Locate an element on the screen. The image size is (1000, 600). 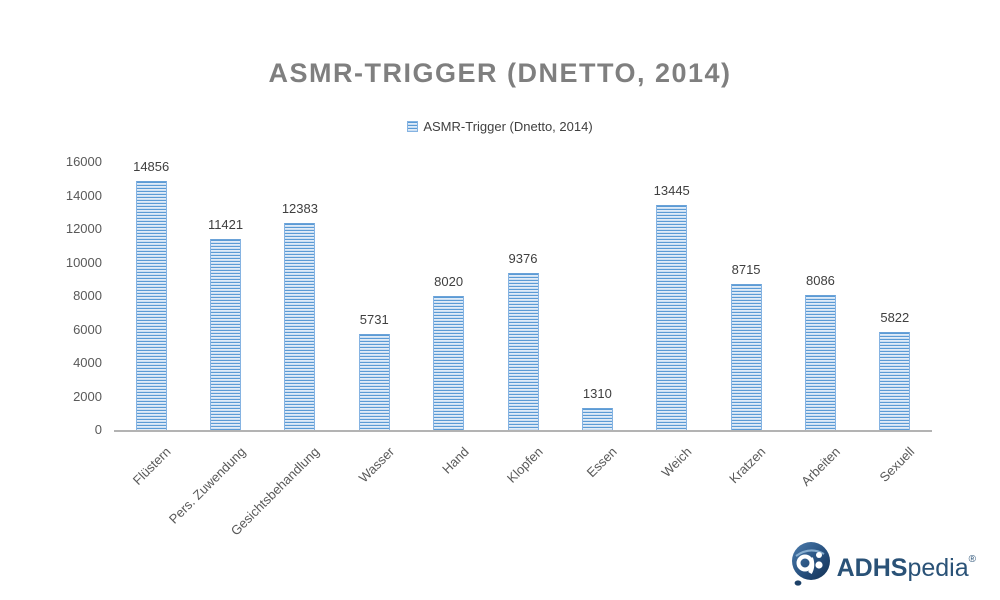
x-tick-label: Hand is located at coordinates (455, 460).